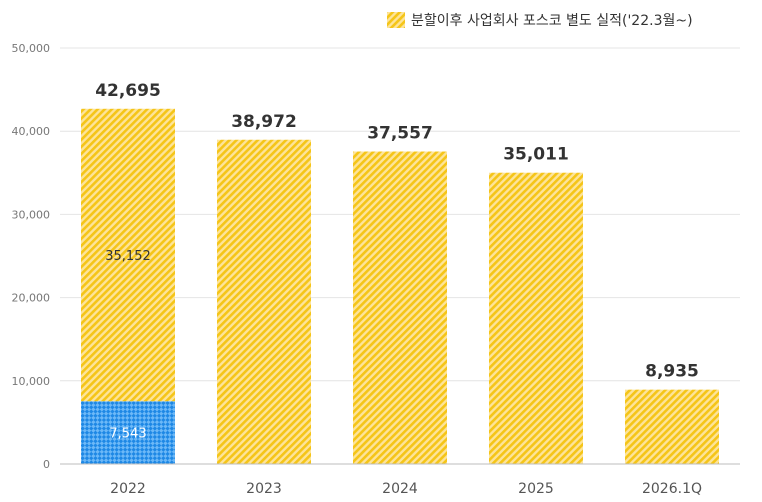 The width and height of the screenshot is (762, 502). I want to click on legend-label: 분할이후 사업회사 포스코 별도 실적('22.3월~), so click(552, 21).